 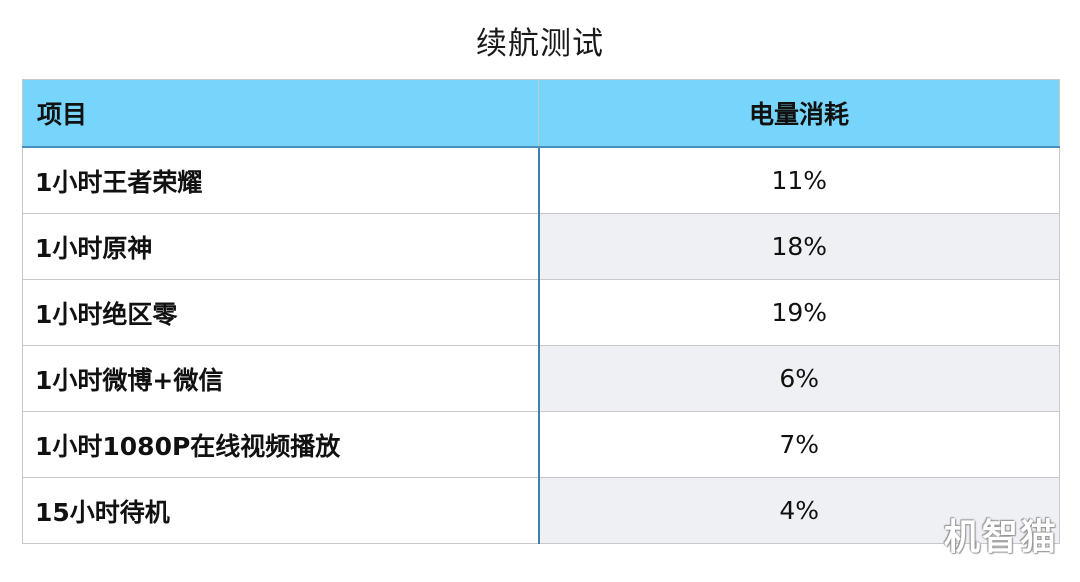 I want to click on row-item-label: 1小时1080P在线视频播放, so click(x=281, y=444).